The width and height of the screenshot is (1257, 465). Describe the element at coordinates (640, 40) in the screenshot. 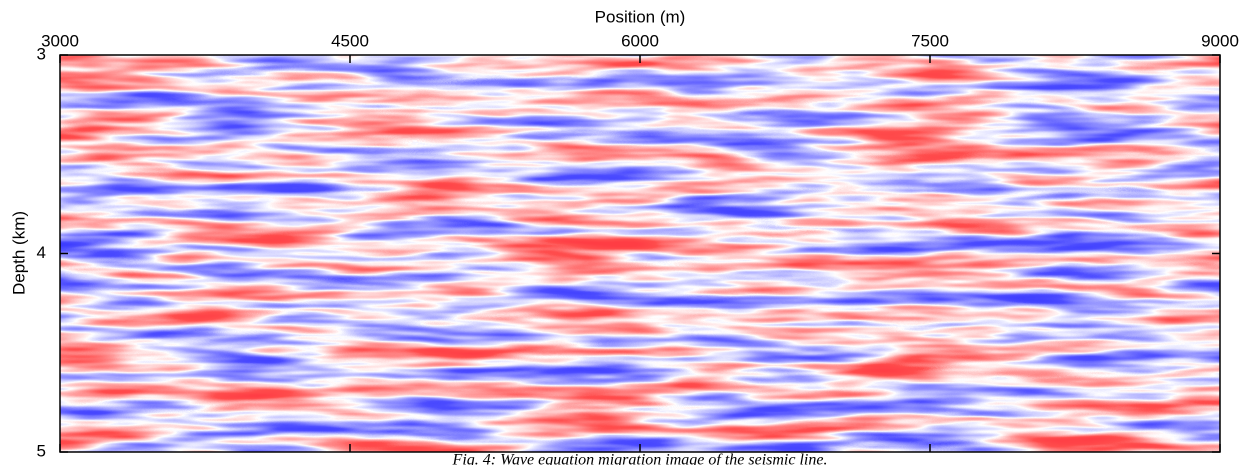

I see `x-tick-label: 6000` at that location.